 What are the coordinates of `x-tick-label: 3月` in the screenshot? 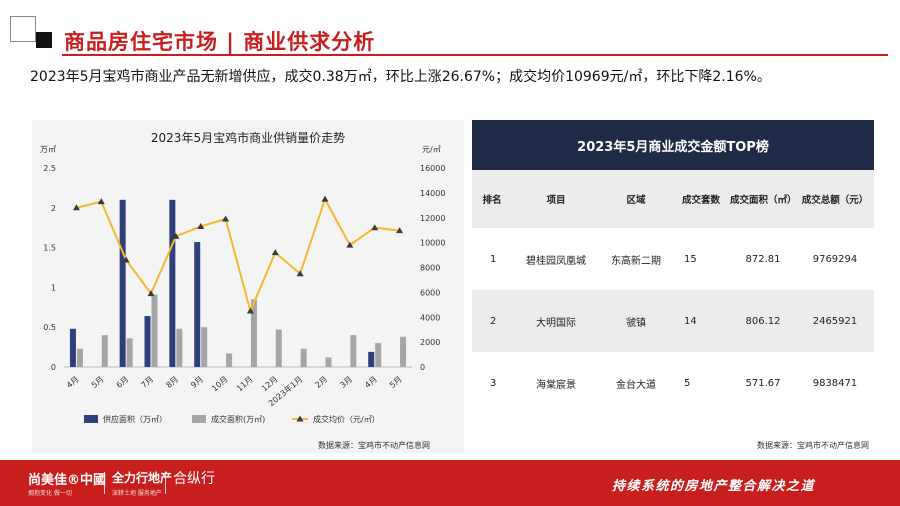 It's located at (346, 382).